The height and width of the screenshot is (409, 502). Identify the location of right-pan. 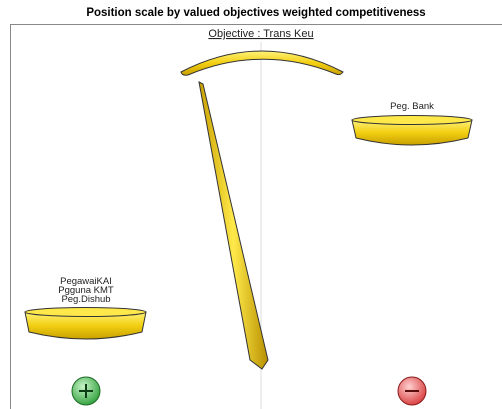
(412, 132).